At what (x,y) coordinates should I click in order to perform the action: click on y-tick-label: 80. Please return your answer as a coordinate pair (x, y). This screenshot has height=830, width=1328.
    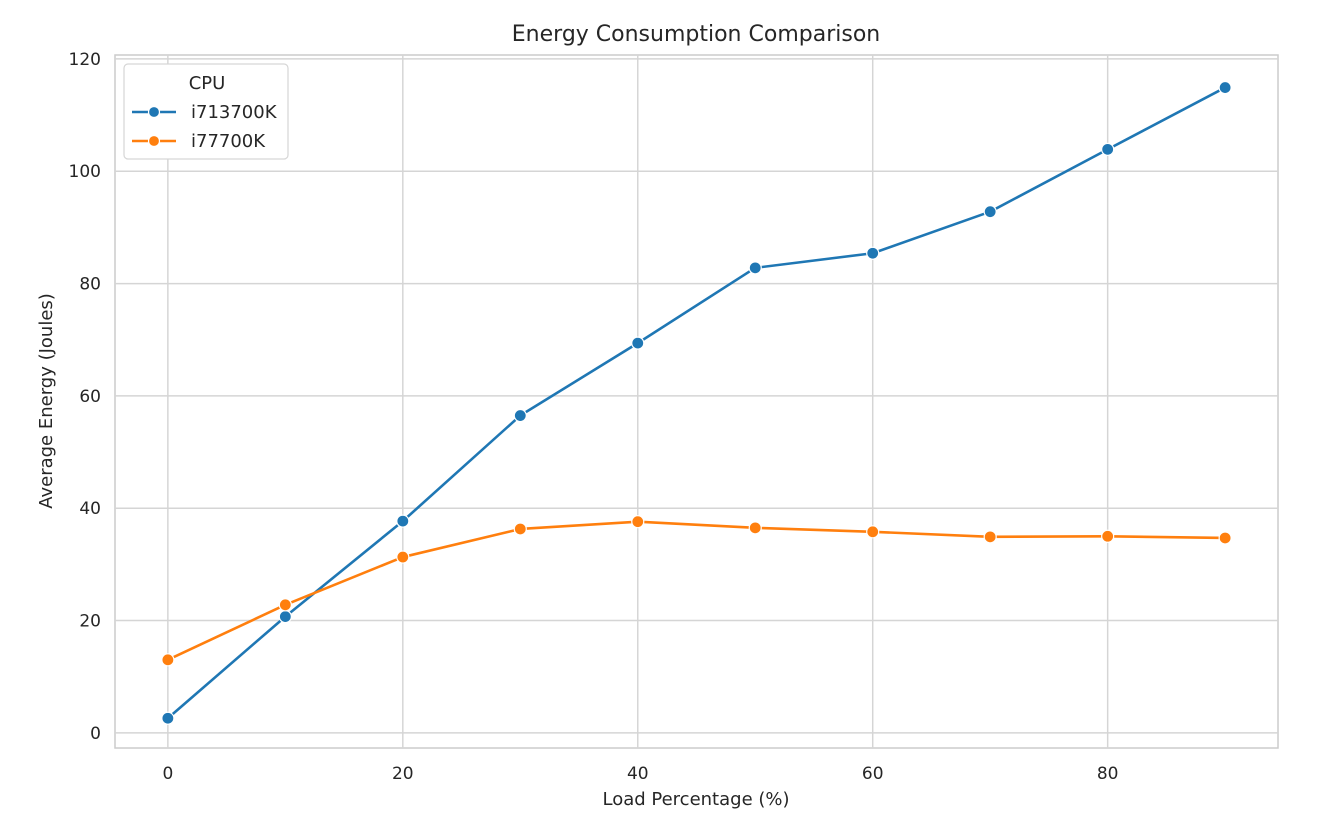
    Looking at the image, I should click on (90, 285).